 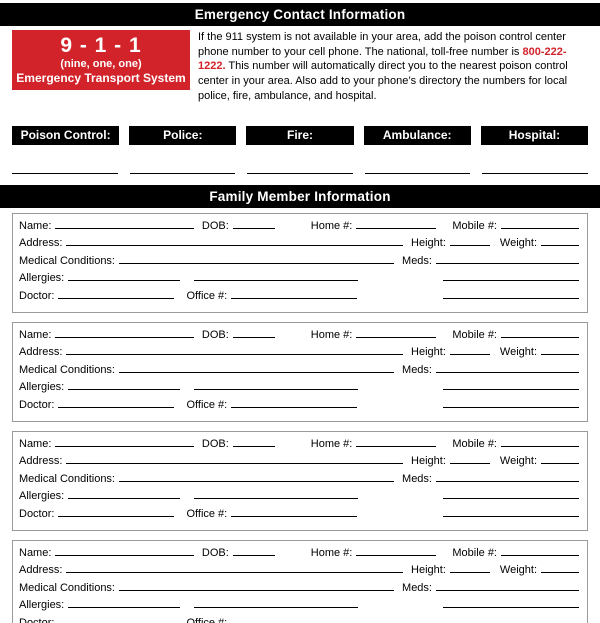 I want to click on family-section-title: Family Member Information, so click(x=300, y=196).